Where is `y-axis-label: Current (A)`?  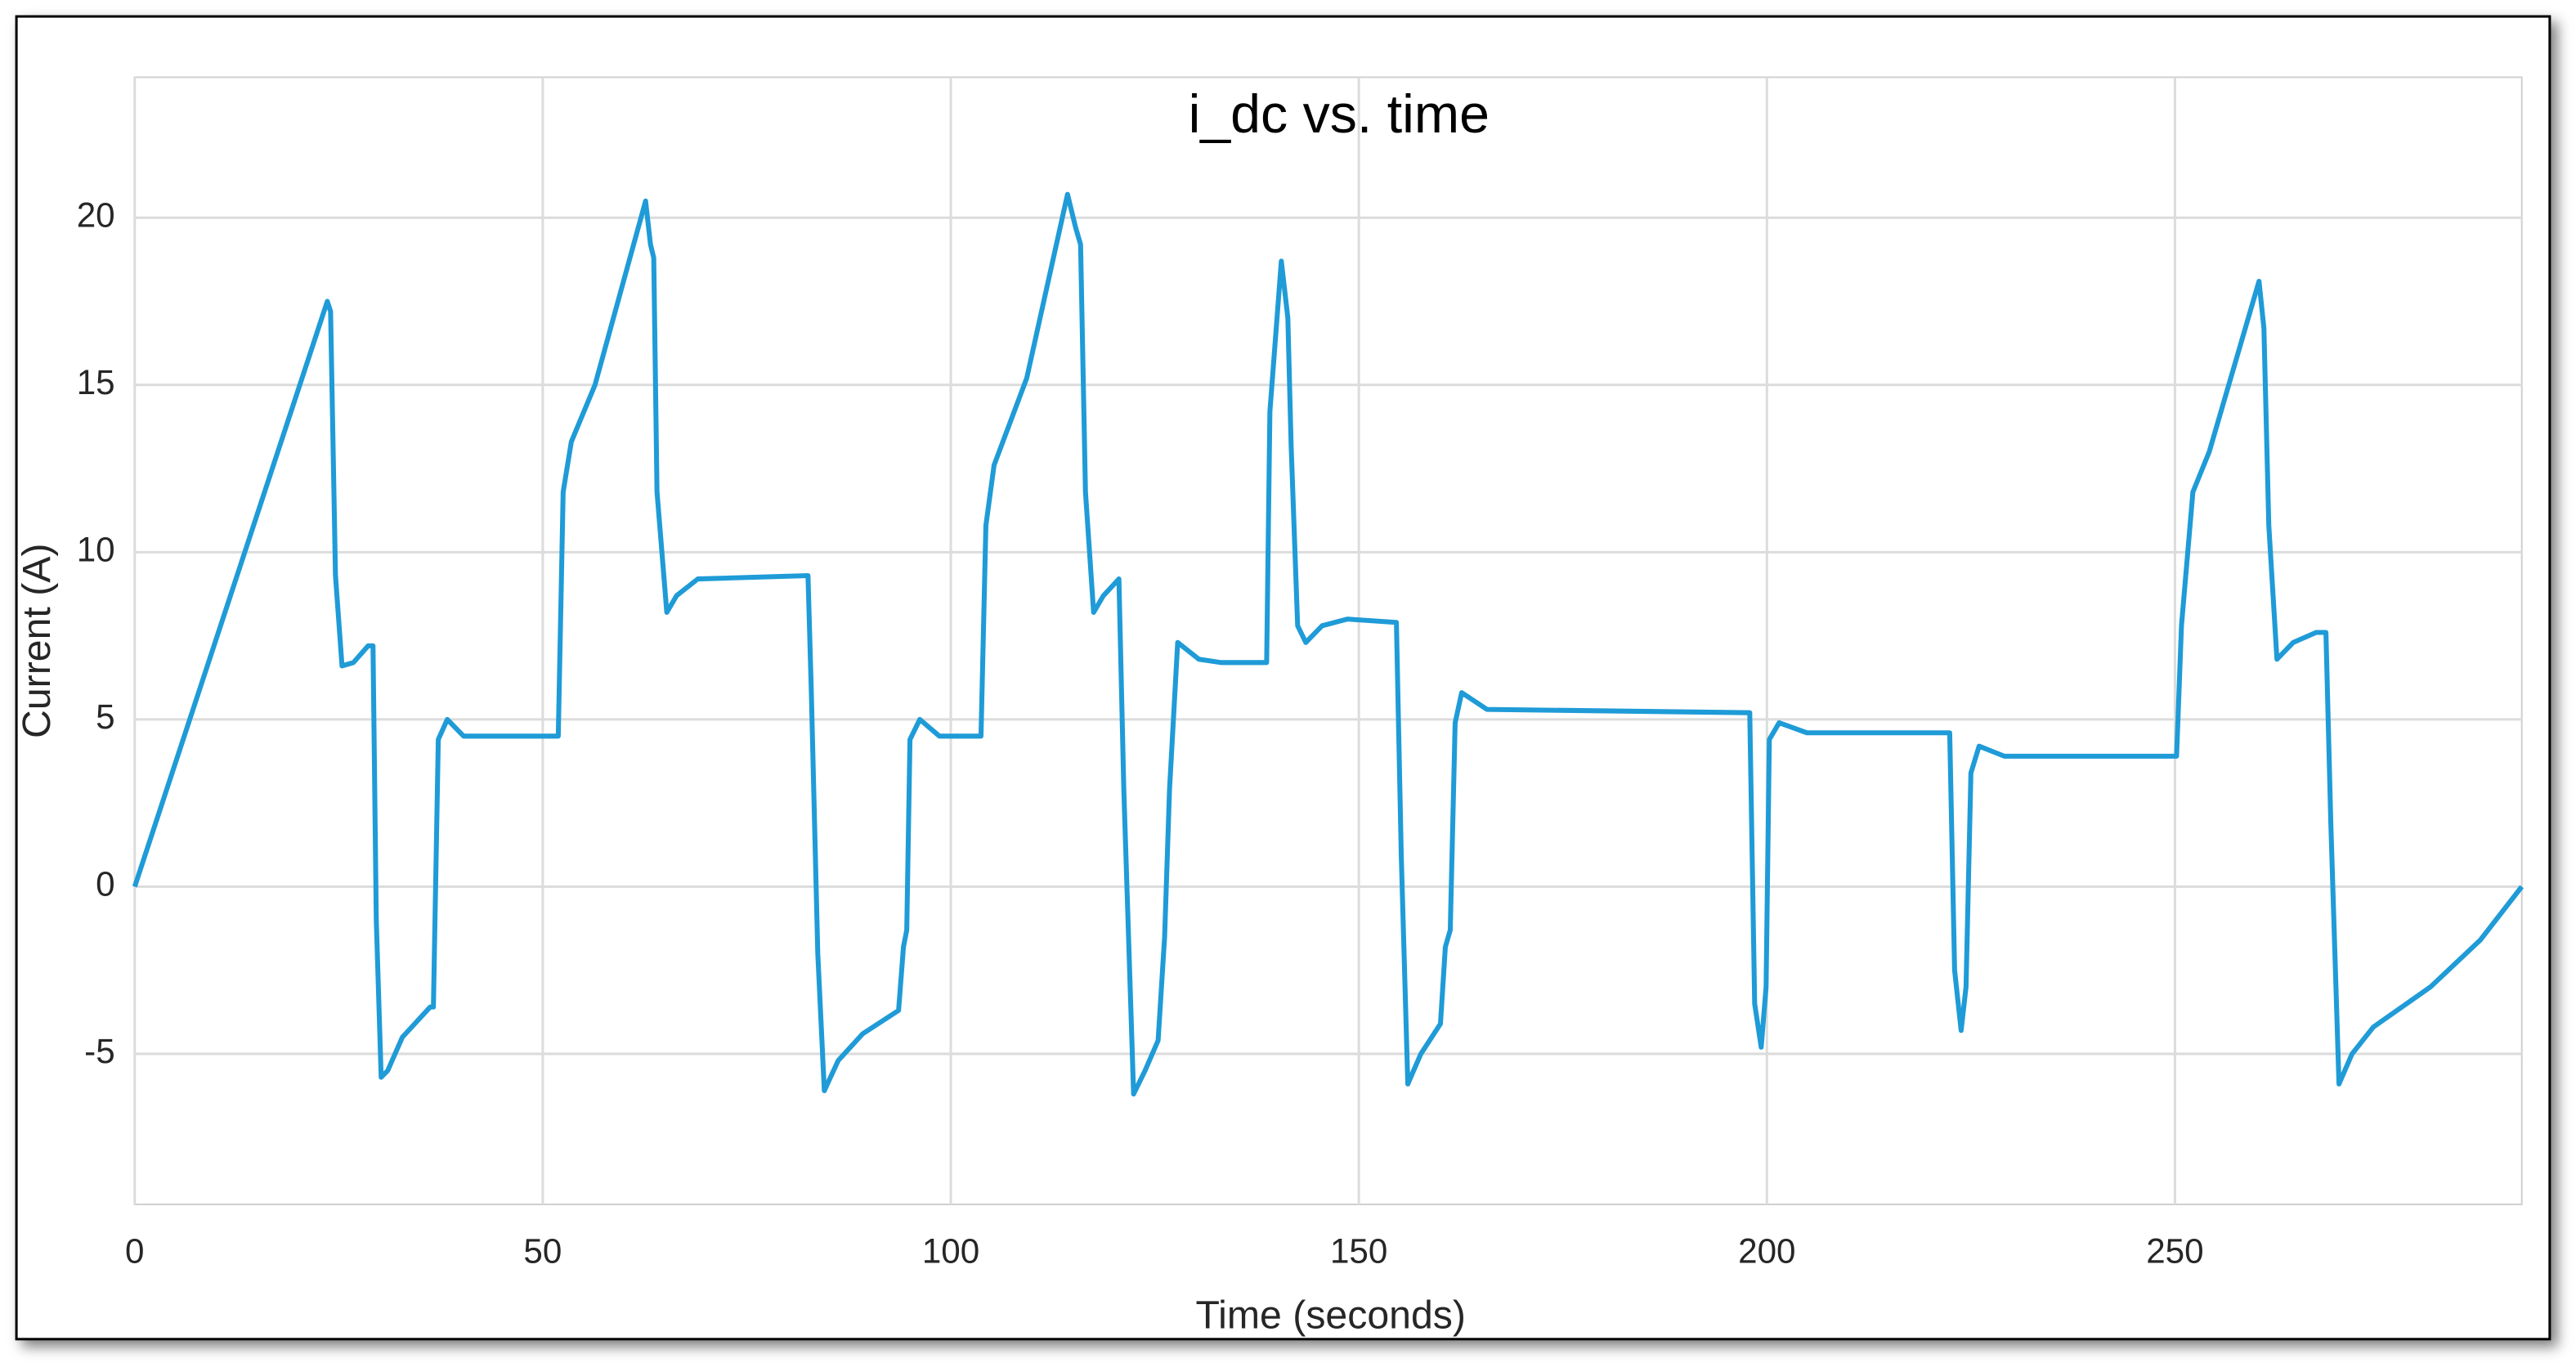 y-axis-label: Current (A) is located at coordinates (37, 641).